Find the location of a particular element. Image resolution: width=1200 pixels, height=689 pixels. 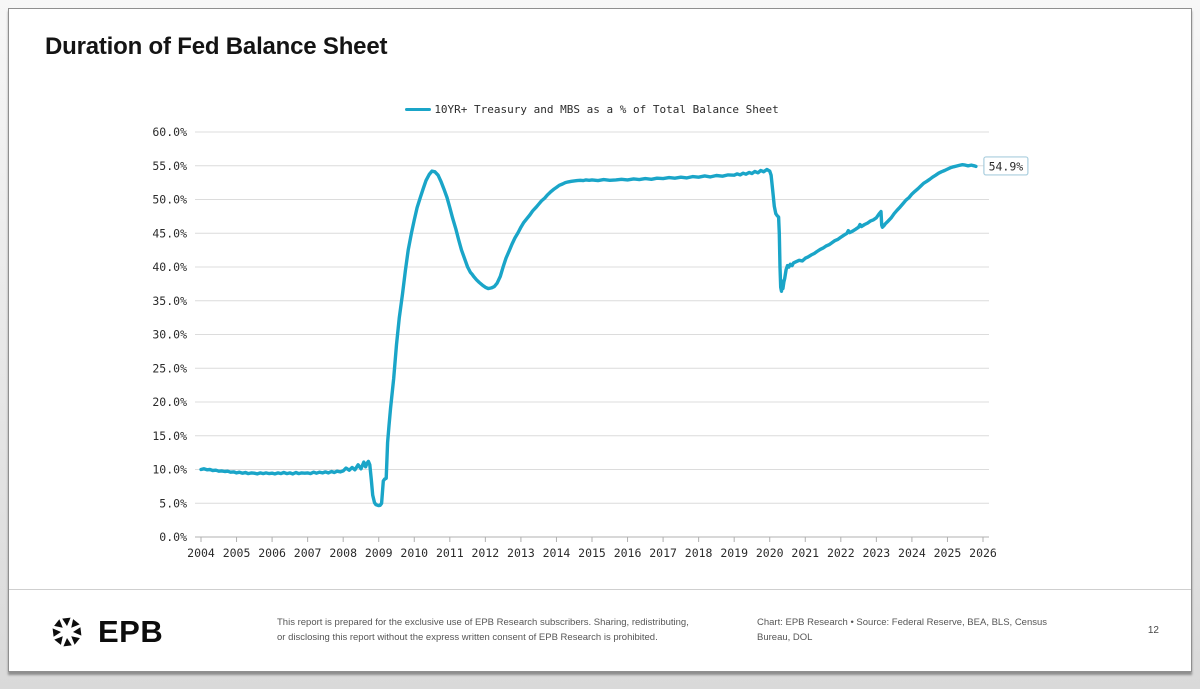

brand-logo: EPB is located at coordinates (104, 632).